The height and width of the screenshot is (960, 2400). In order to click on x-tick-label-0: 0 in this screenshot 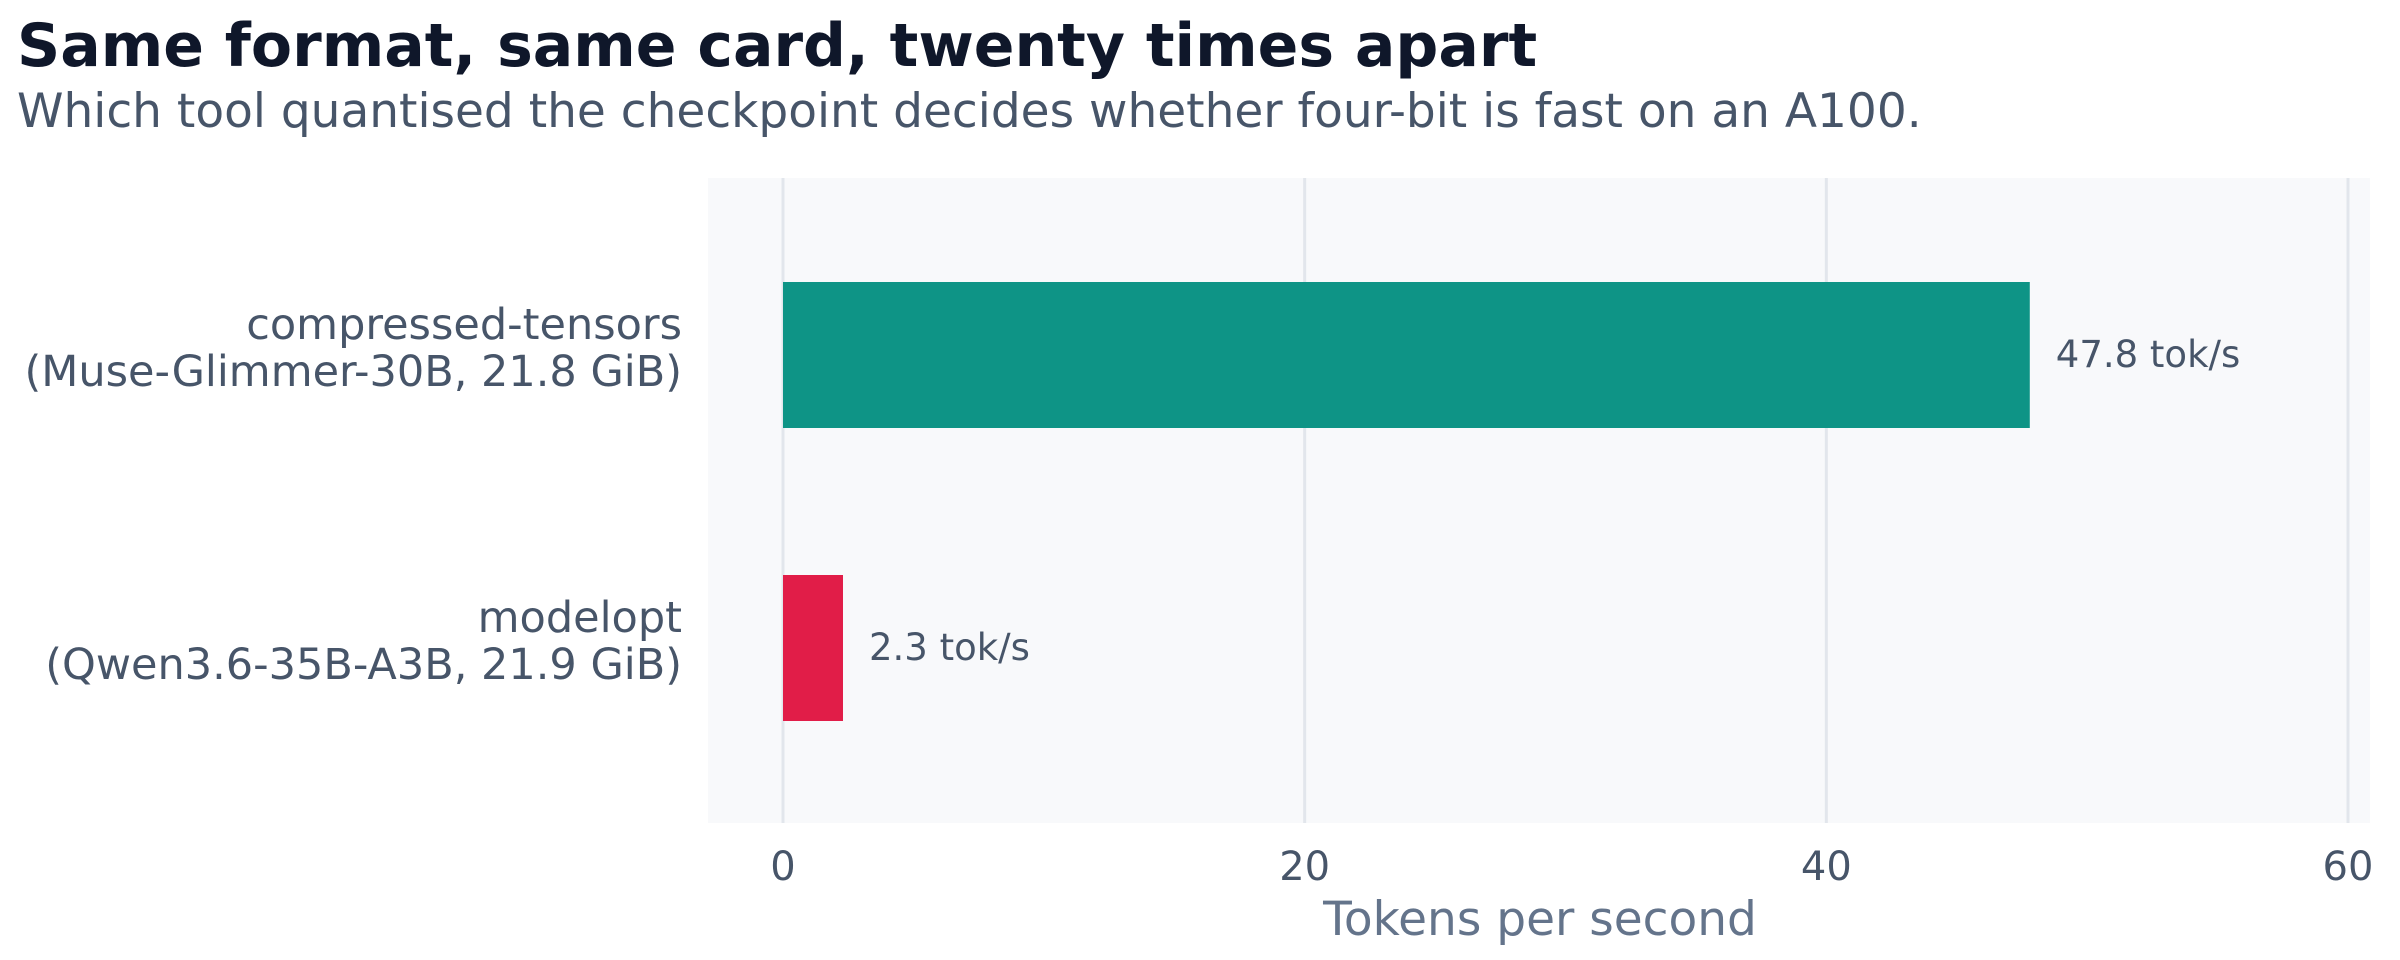, I will do `click(782, 867)`.